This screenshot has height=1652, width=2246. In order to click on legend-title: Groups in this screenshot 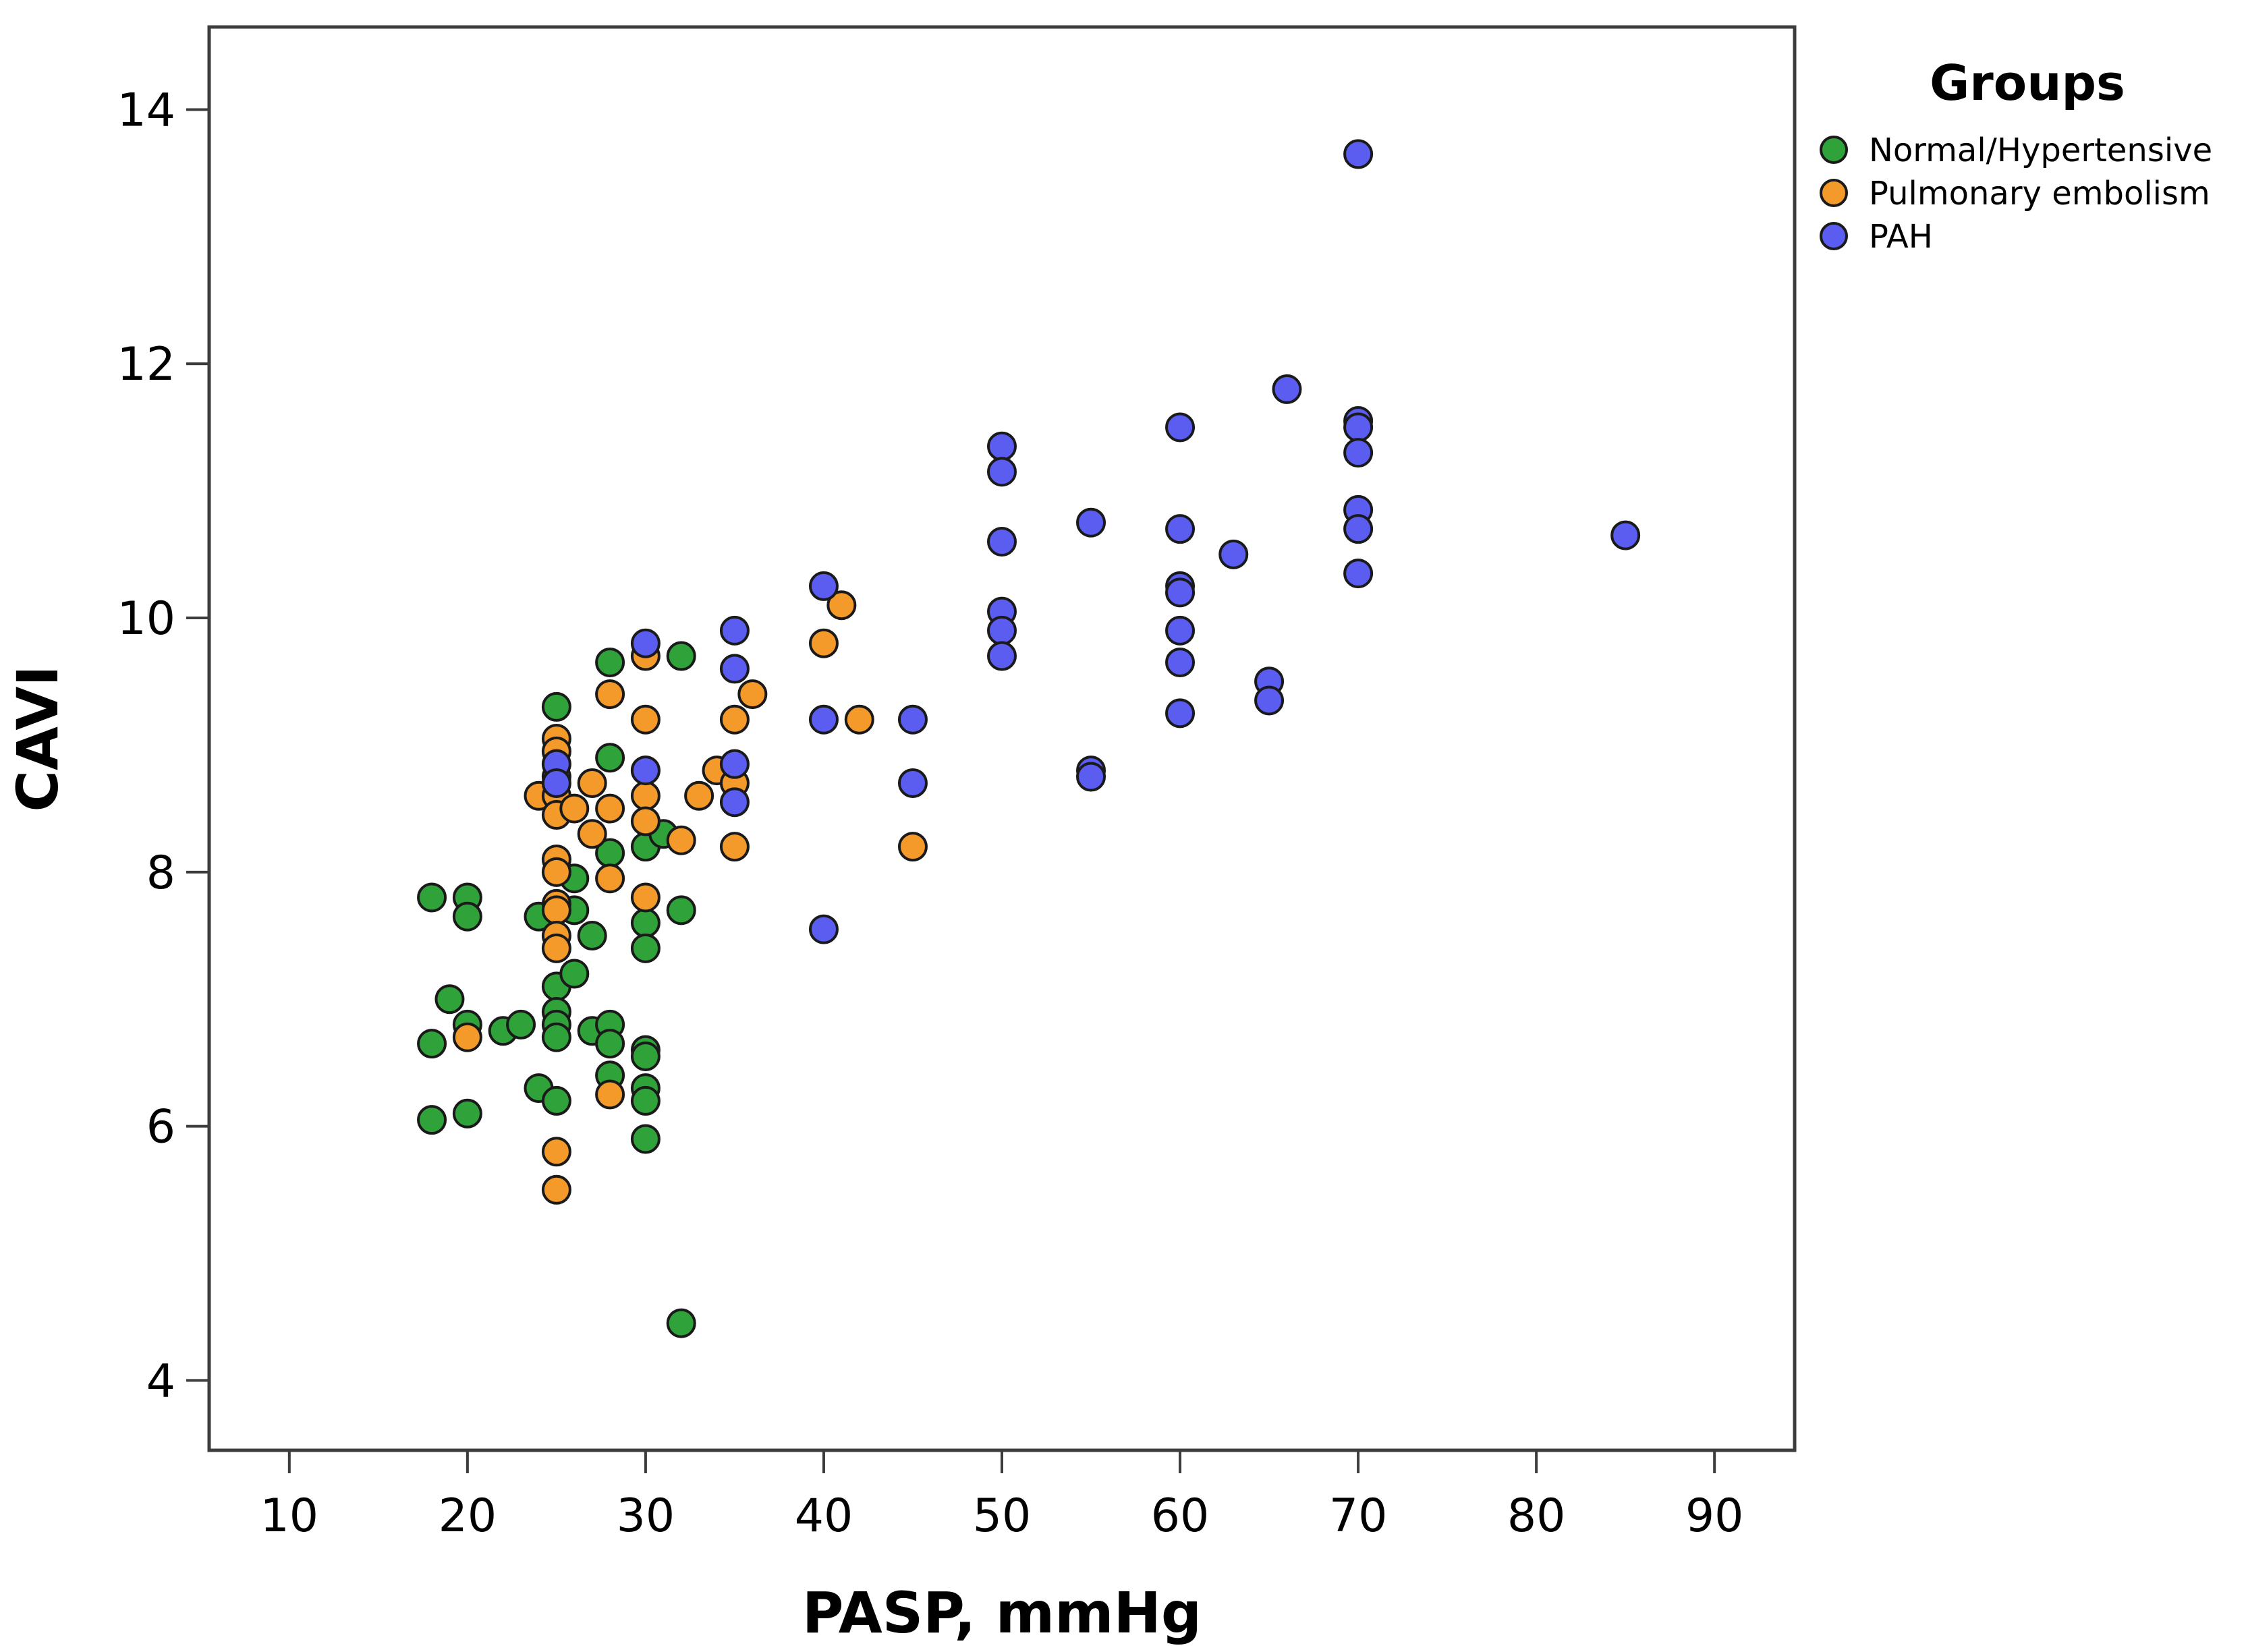, I will do `click(2027, 83)`.